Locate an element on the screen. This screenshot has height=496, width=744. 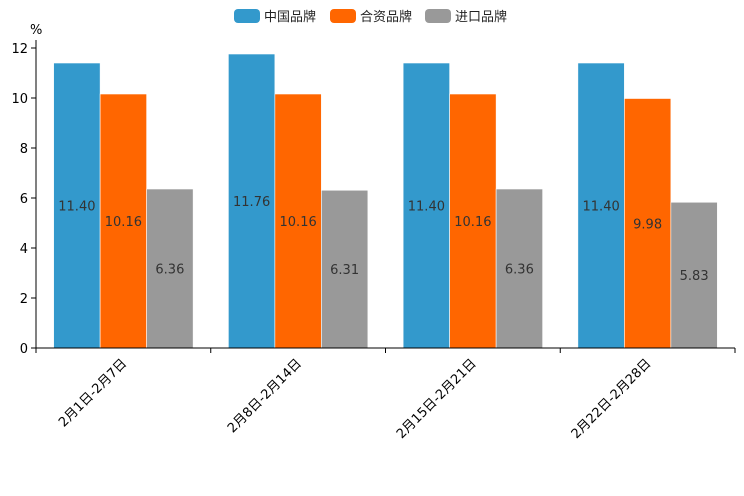
data-label-3-1: 11.40 is located at coordinates (426, 207).